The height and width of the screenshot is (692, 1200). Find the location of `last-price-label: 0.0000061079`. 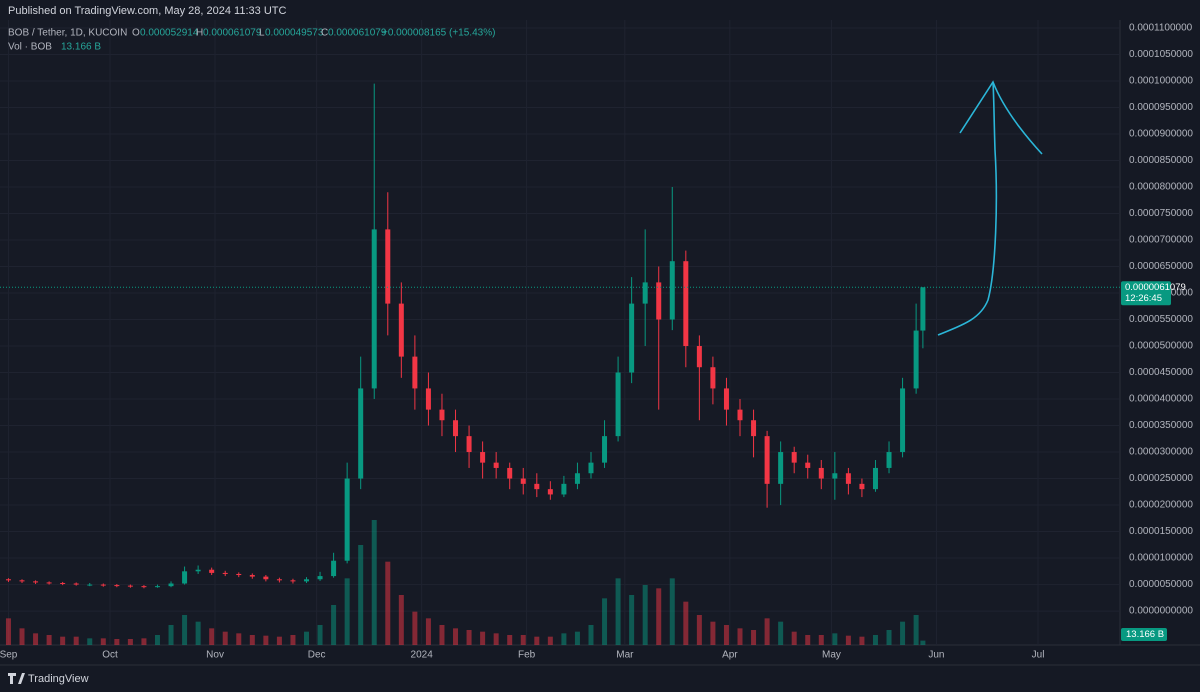

last-price-label: 0.0000061079 is located at coordinates (1155, 287).